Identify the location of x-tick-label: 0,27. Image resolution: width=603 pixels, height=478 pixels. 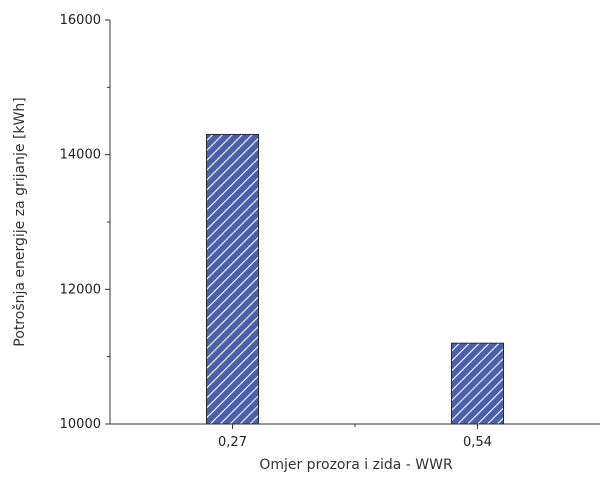
(232, 442).